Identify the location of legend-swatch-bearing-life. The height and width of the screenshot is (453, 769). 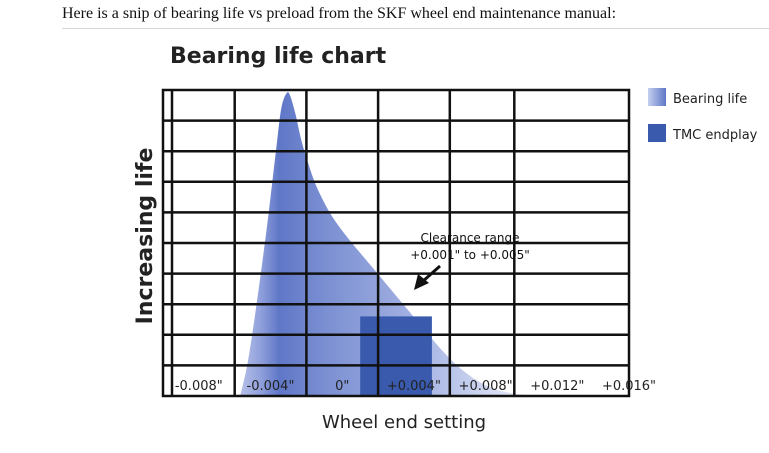
(657, 97).